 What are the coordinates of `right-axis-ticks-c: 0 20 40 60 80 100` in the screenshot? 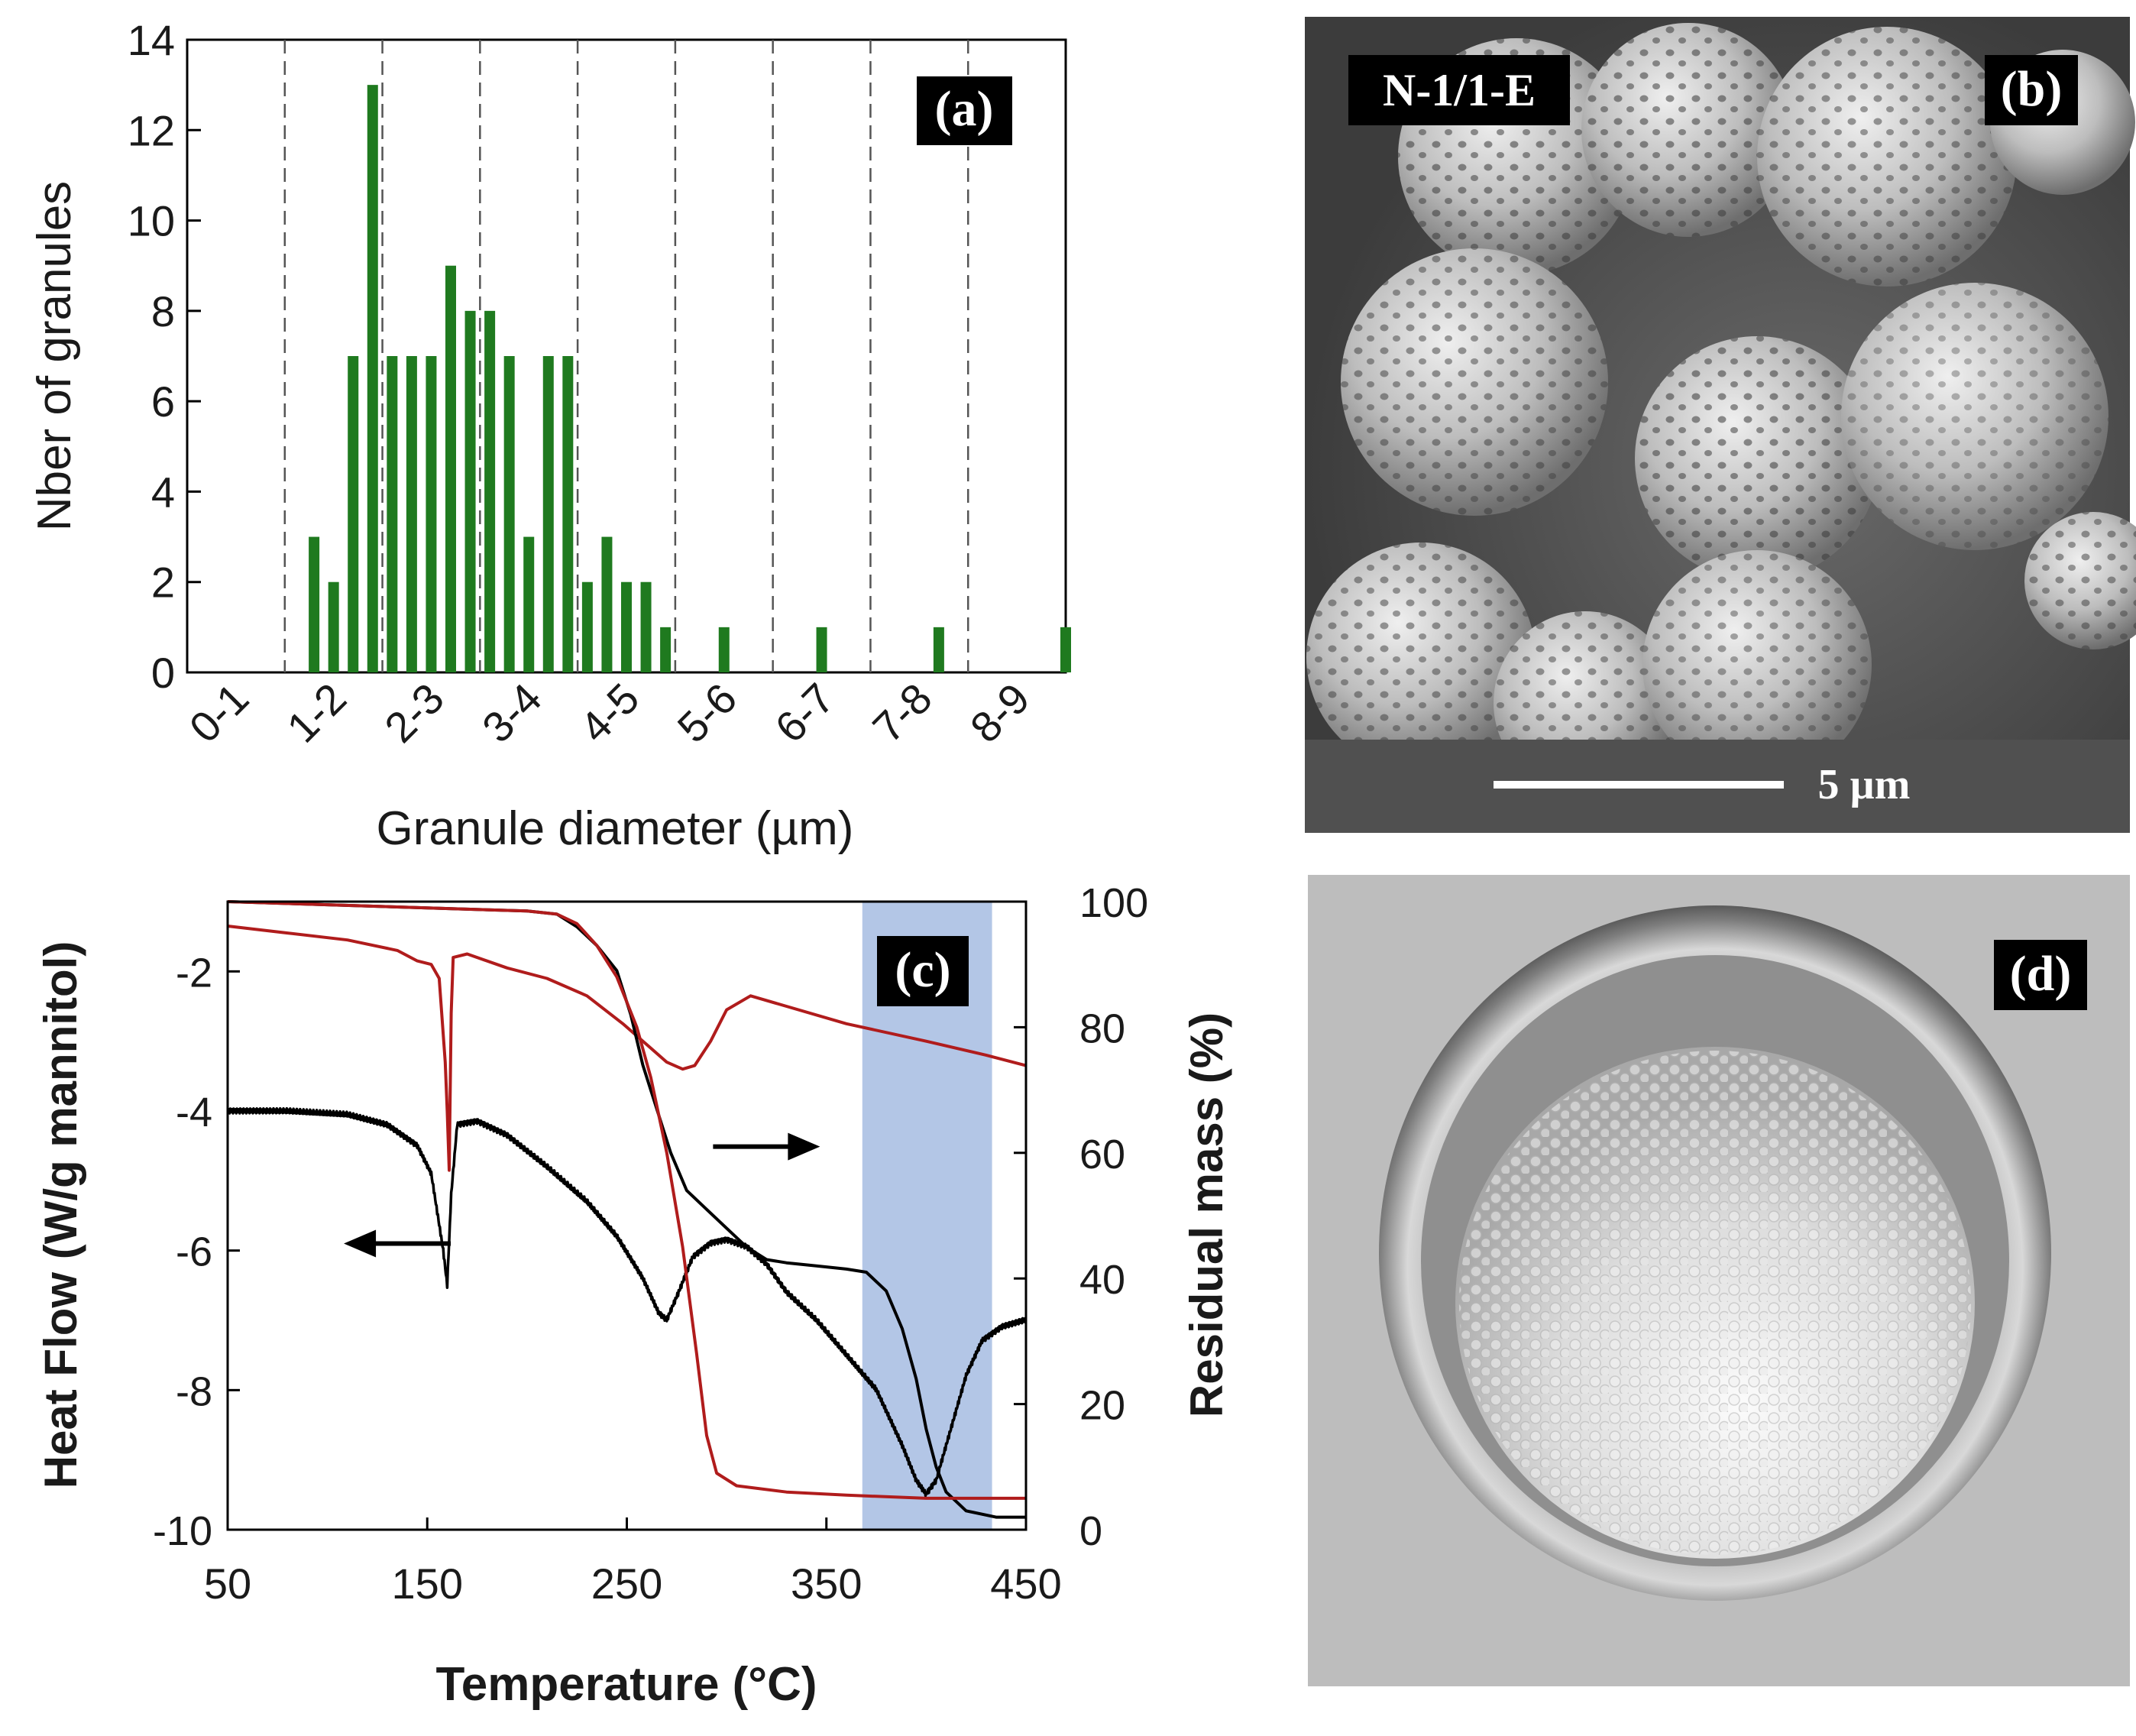 It's located at (1081, 1217).